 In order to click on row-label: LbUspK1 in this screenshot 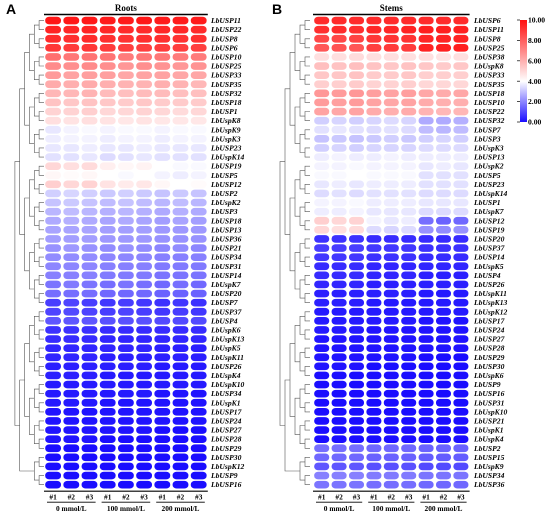, I will do `click(225, 402)`.